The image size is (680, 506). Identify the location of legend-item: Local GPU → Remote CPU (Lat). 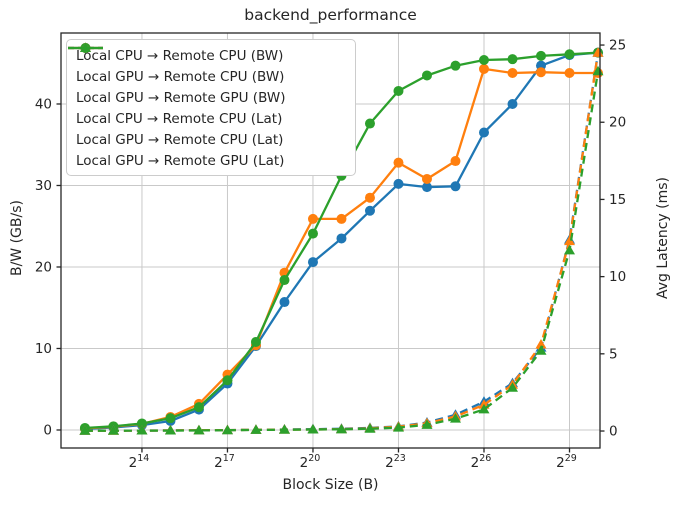
(208, 96).